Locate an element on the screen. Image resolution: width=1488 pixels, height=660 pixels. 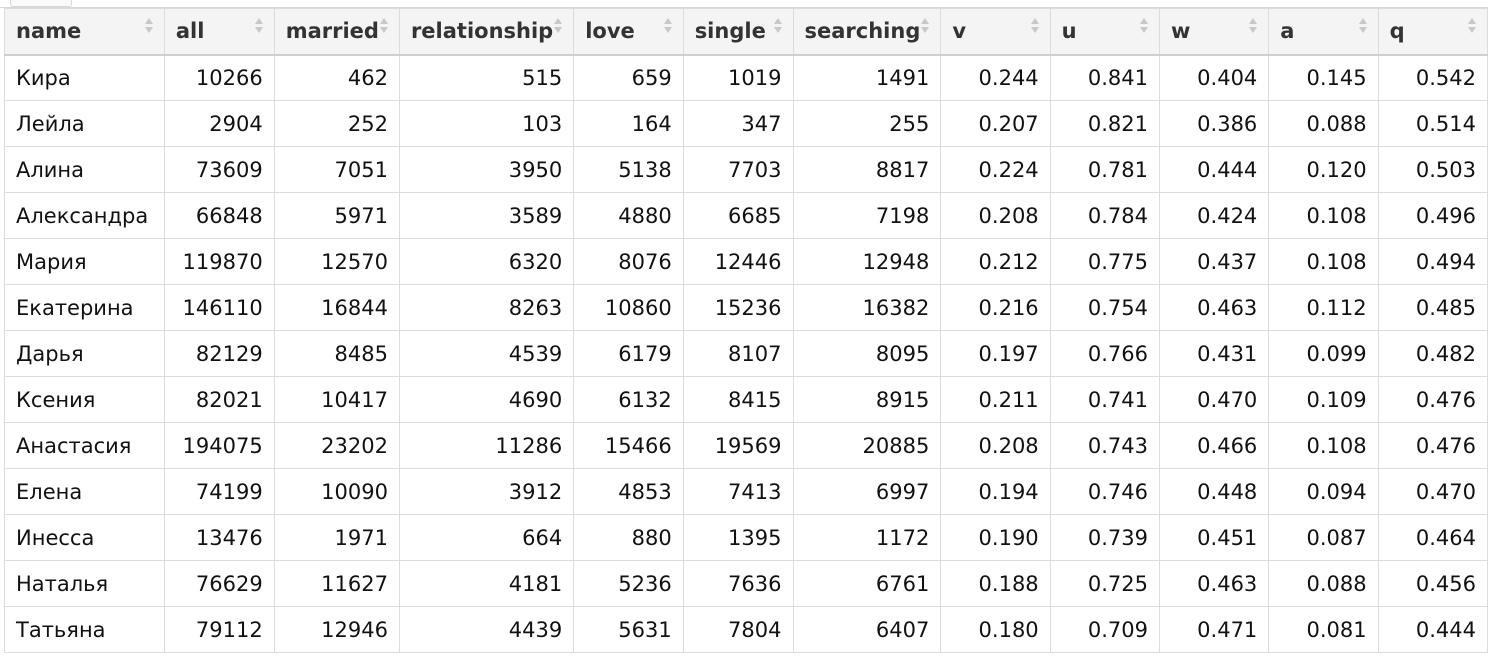
column-header-label: a is located at coordinates (1287, 31).